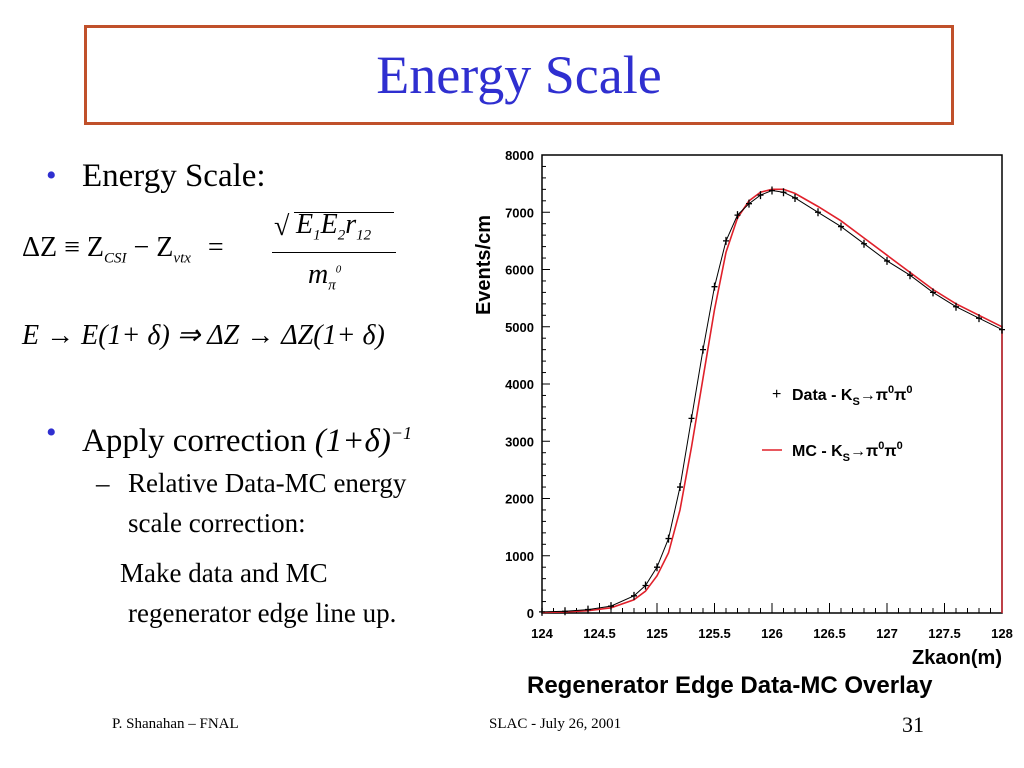  I want to click on slide-title: Energy Scale, so click(519, 75).